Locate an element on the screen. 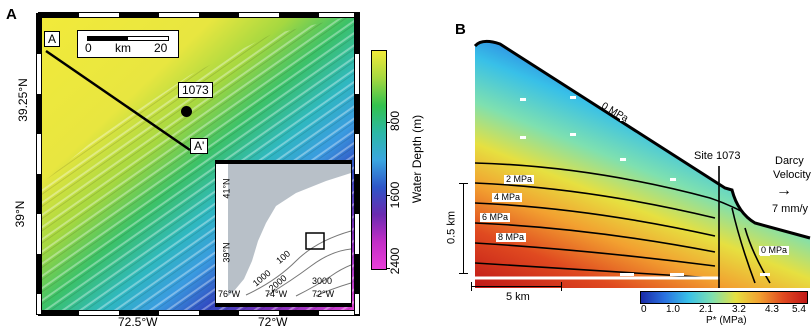 The height and width of the screenshot is (329, 812). scale-bar is located at coordinates (128, 38).